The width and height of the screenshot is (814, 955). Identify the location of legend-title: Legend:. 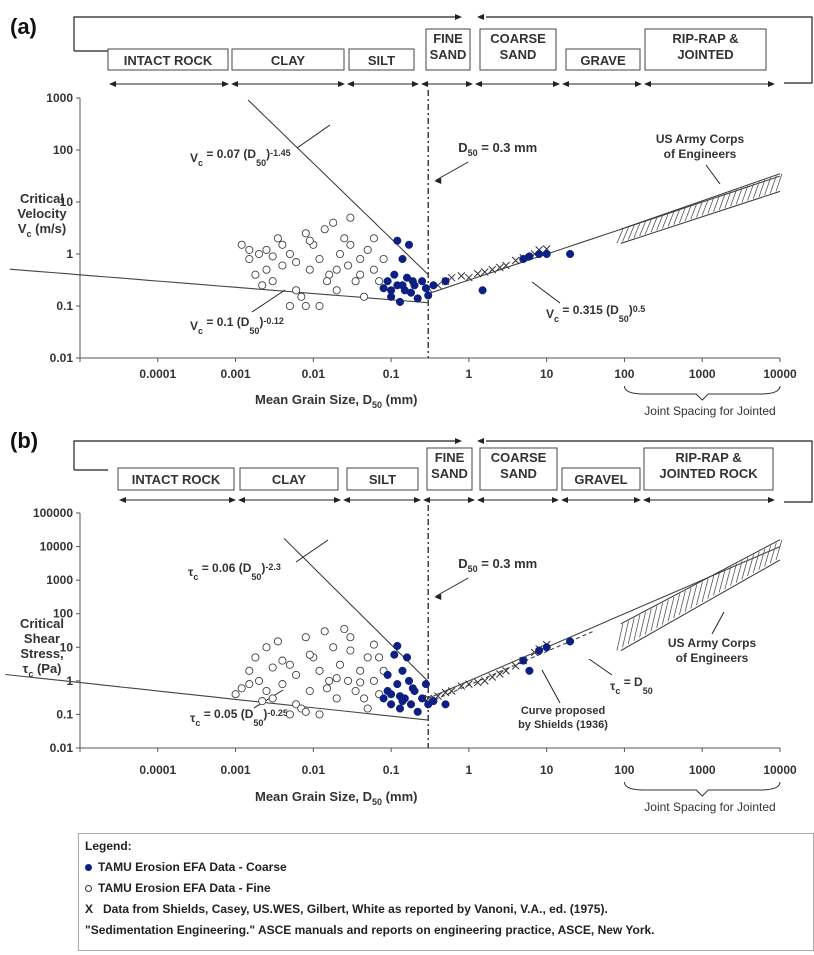
(108, 846).